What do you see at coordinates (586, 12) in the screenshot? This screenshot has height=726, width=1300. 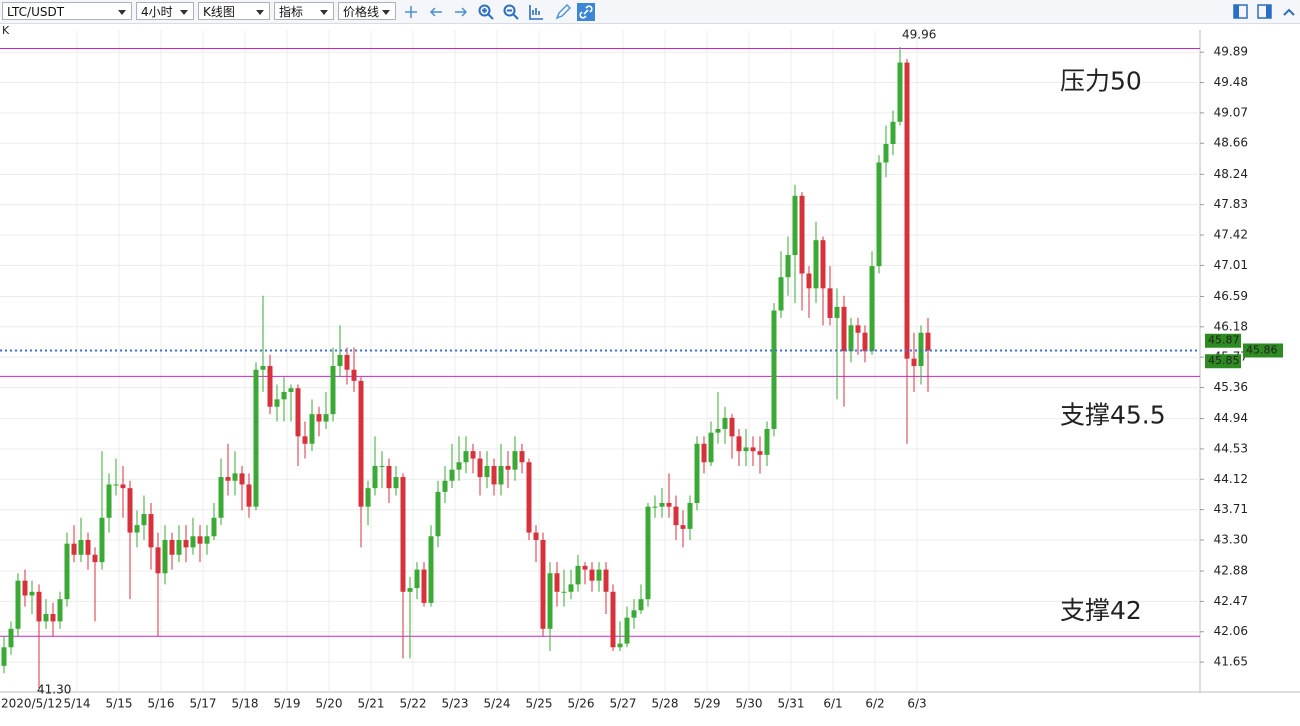 I see `link-button` at bounding box center [586, 12].